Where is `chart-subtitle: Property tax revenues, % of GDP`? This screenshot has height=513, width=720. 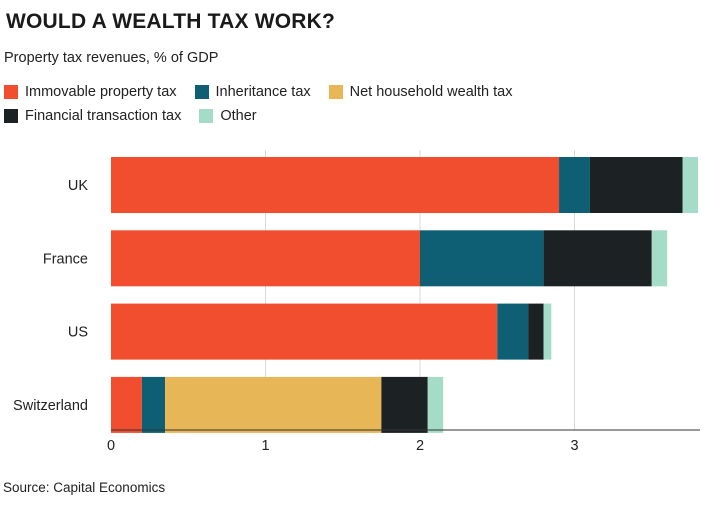
chart-subtitle: Property tax revenues, % of GDP is located at coordinates (111, 58).